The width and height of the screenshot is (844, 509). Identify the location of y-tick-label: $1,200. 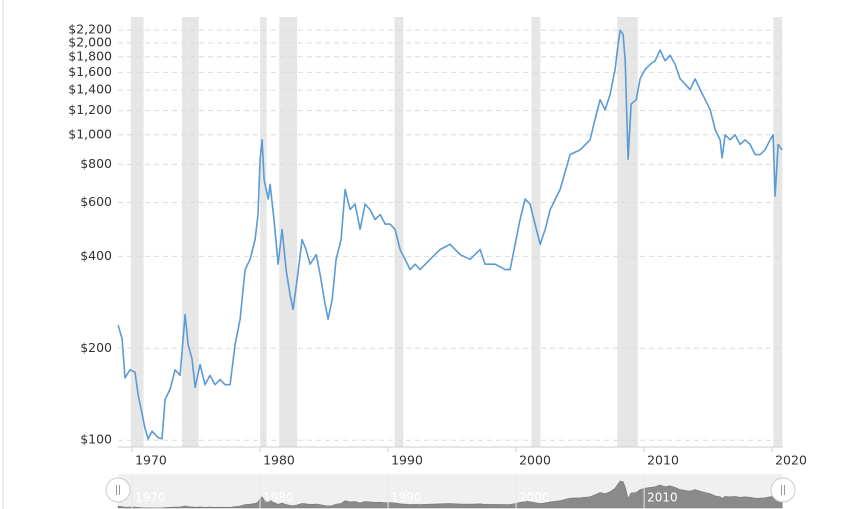
(90, 109).